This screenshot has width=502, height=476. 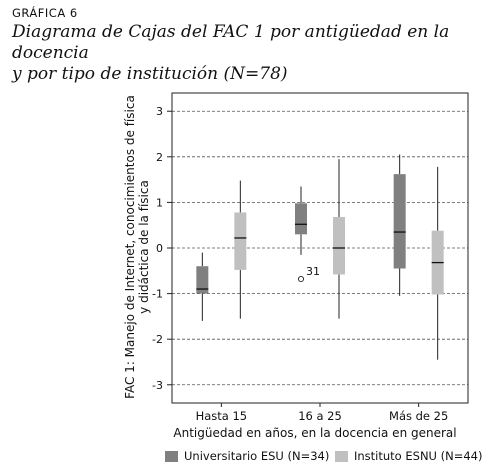 I want to click on x-tick-label: 16 a 25, so click(x=320, y=416).